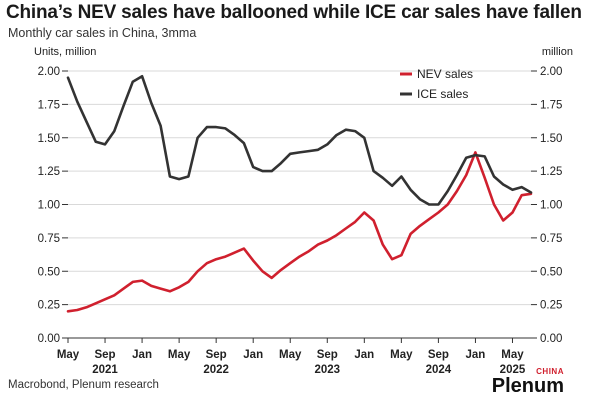 This screenshot has width=600, height=403. I want to click on y-tick-label-right: 0.00, so click(551, 339).